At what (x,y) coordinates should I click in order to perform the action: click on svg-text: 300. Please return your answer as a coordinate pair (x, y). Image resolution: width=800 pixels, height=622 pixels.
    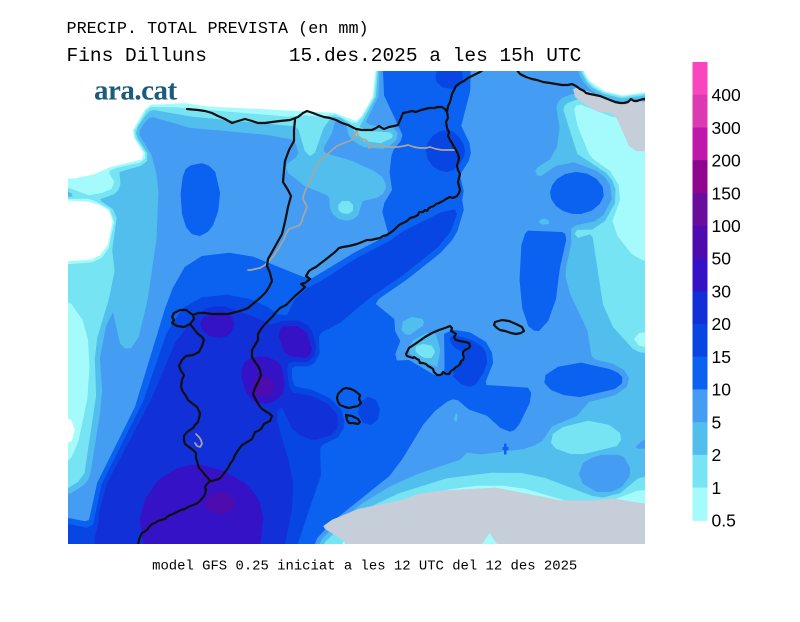
    Looking at the image, I should click on (726, 128).